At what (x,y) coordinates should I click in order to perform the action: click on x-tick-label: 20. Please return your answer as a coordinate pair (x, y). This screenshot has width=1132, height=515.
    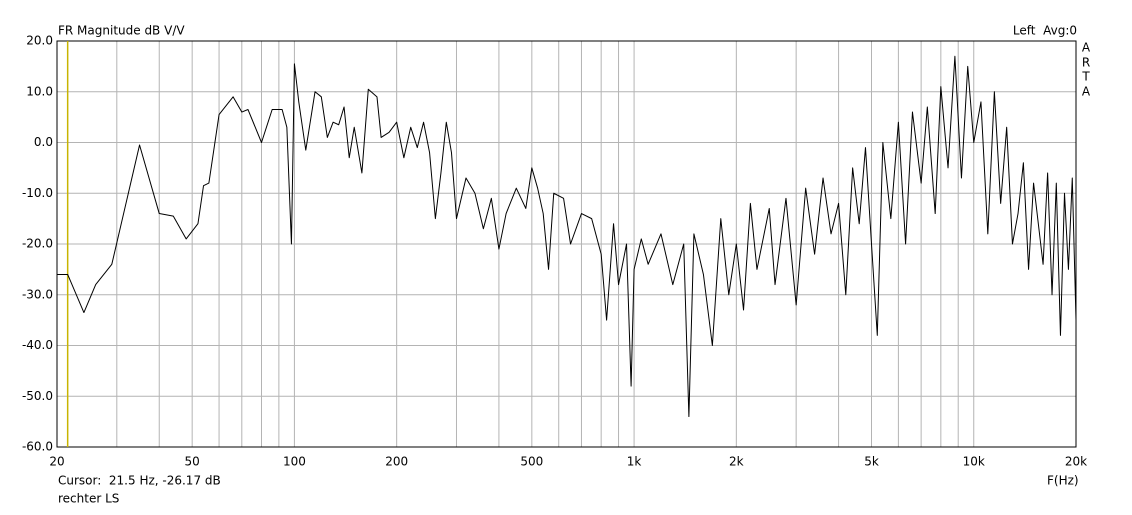
    Looking at the image, I should click on (56, 462).